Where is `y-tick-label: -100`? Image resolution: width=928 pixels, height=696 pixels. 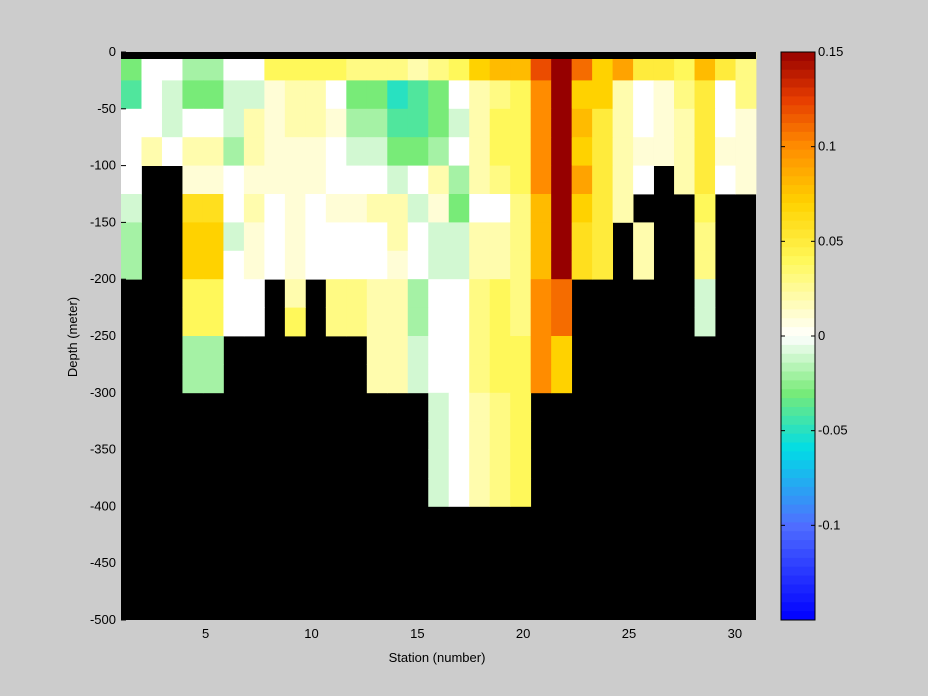 y-tick-label: -100 is located at coordinates (103, 165).